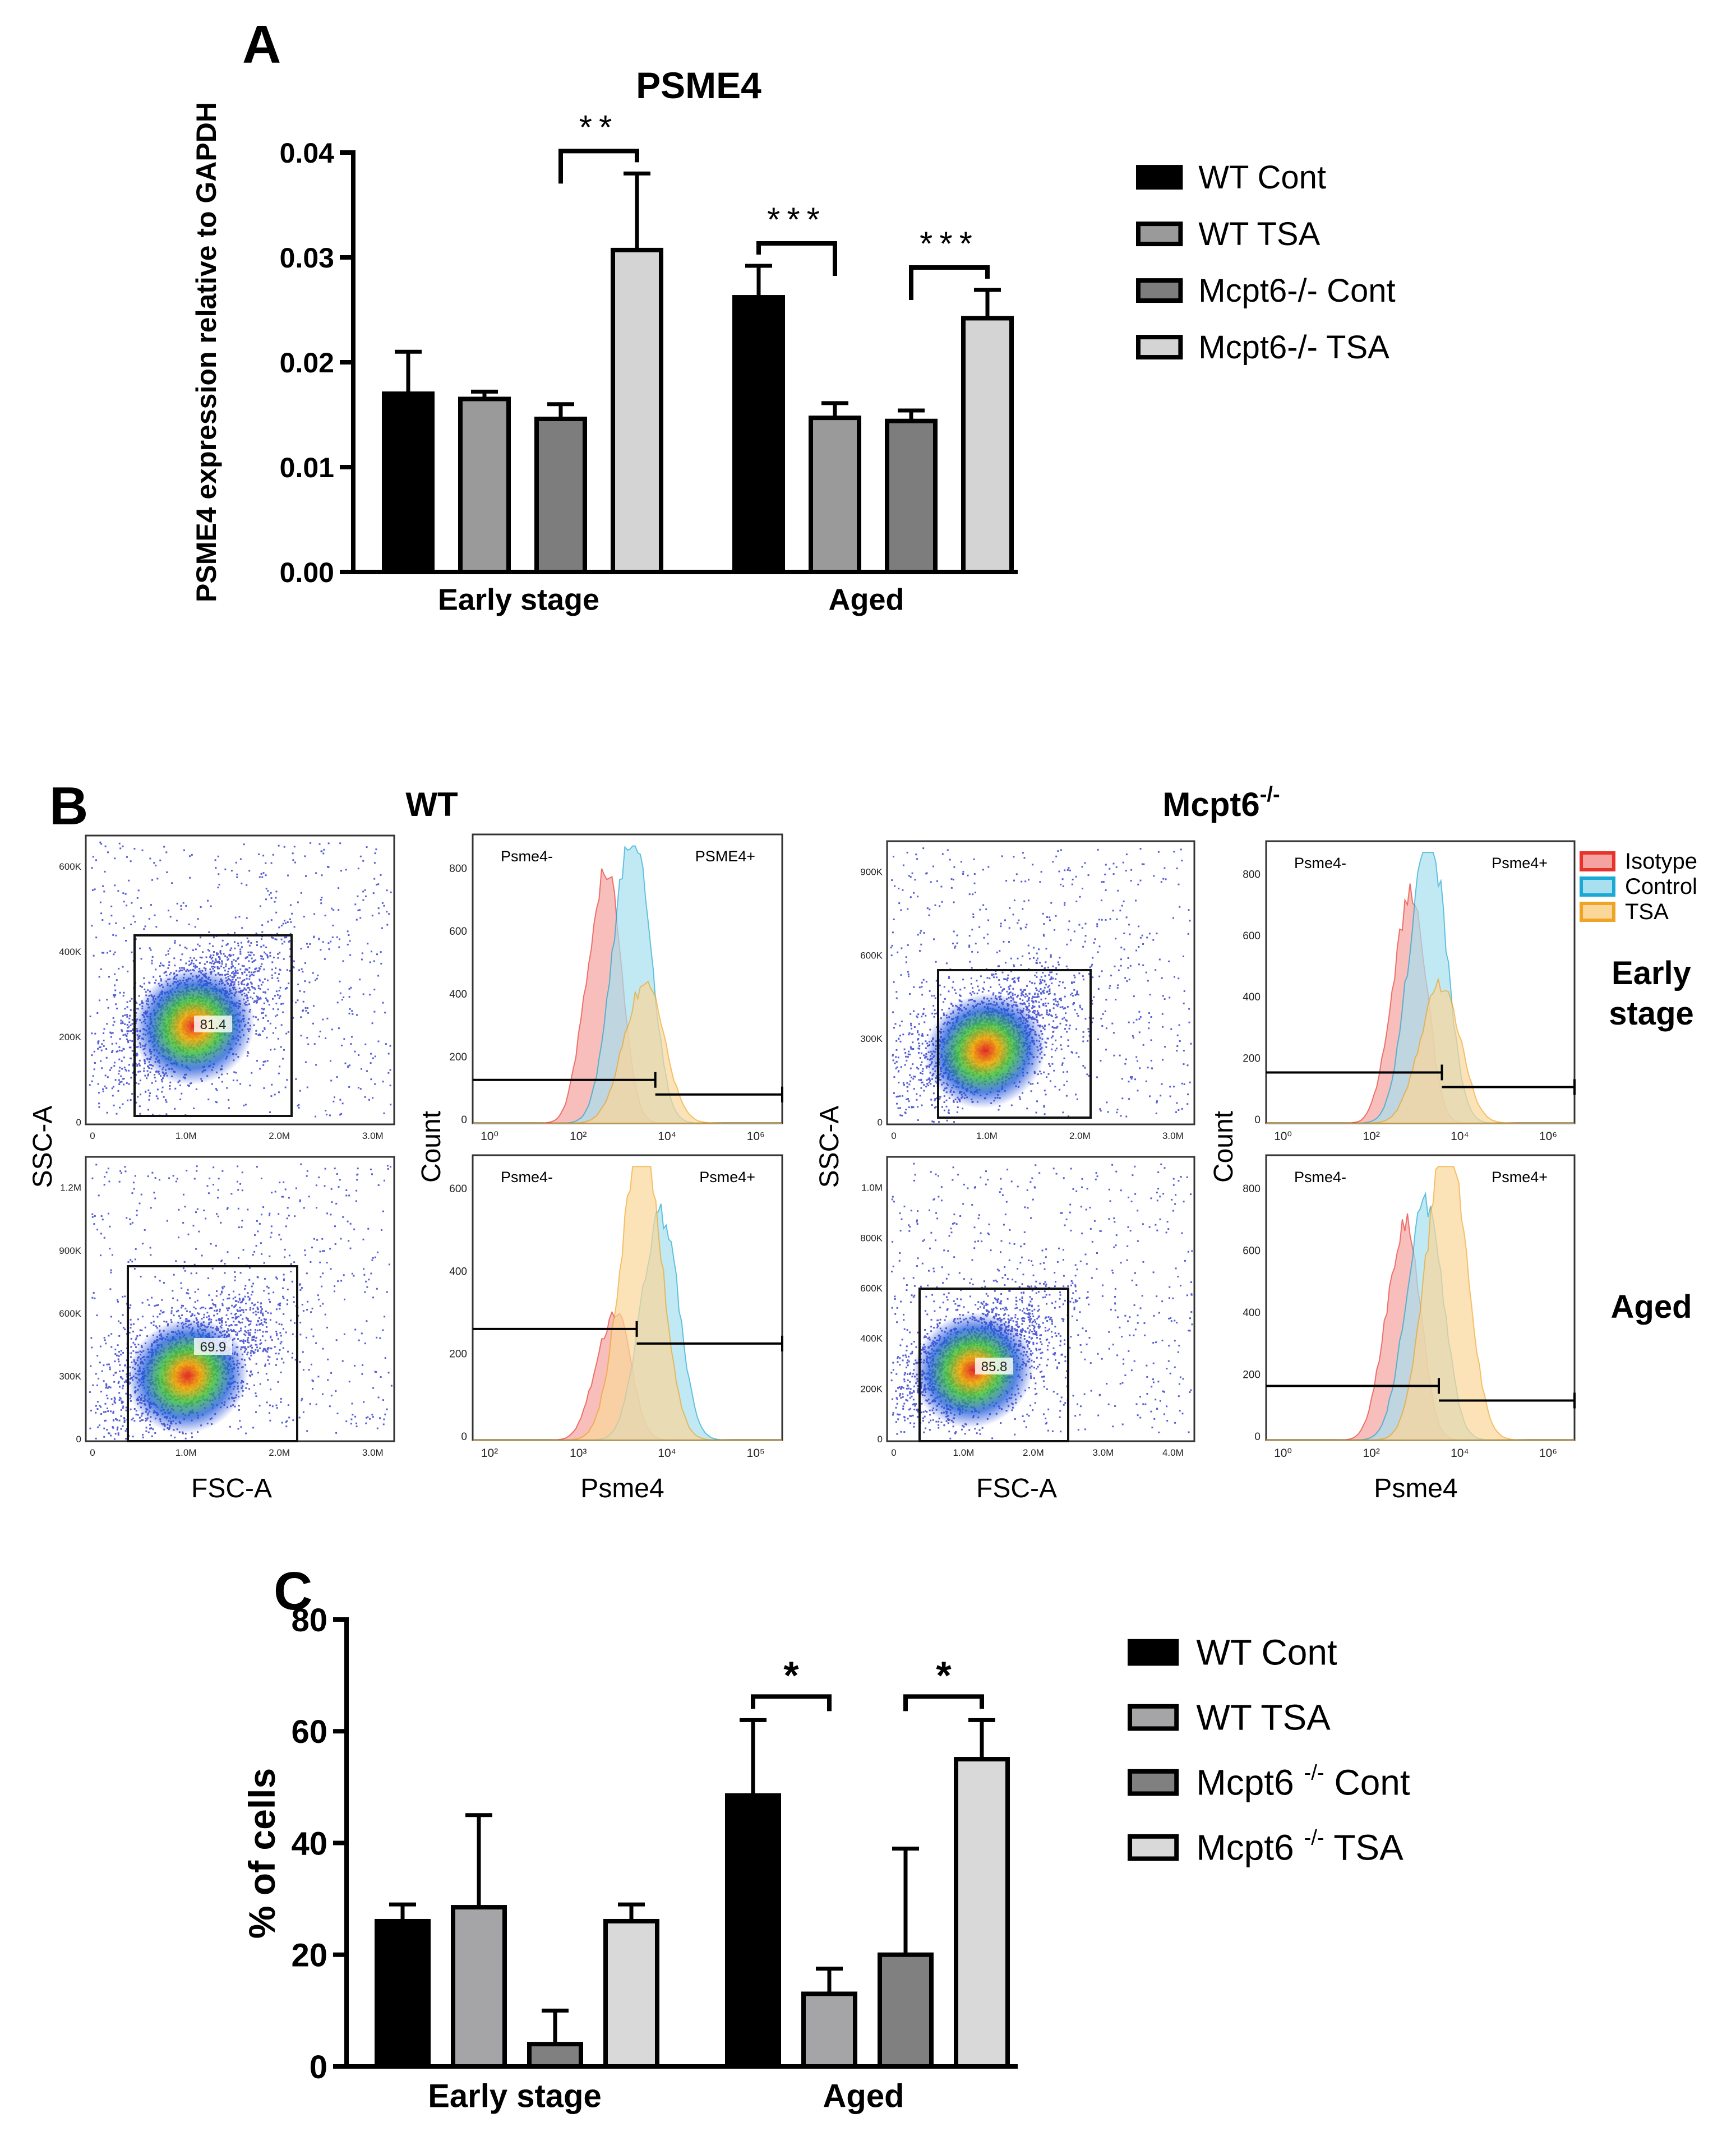 The image size is (1736, 2150). Describe the element at coordinates (484, 485) in the screenshot. I see `bar-wt-tsa-early-stage` at that location.